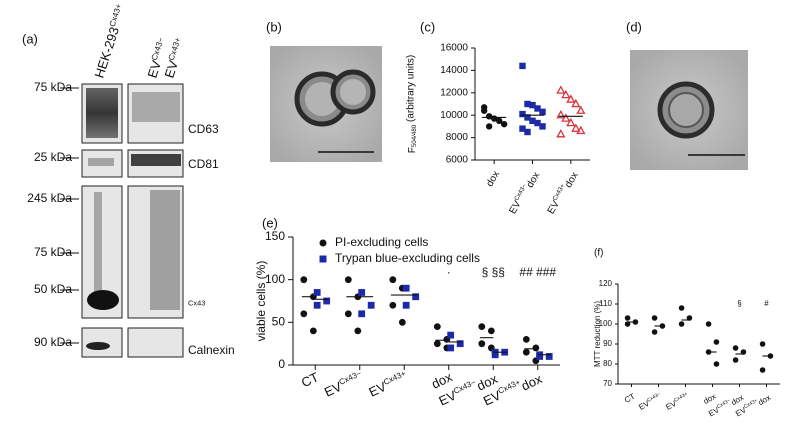  What do you see at coordinates (53, 87) in the screenshot?
I see `marker-label: 75 kDa` at bounding box center [53, 87].